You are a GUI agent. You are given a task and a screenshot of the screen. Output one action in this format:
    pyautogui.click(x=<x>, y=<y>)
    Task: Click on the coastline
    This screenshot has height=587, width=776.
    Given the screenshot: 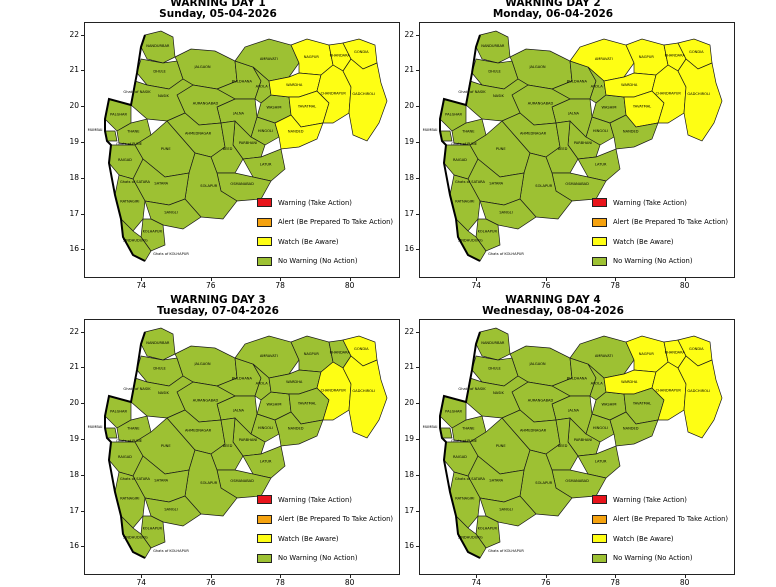 What is the action you would take?
    pyautogui.click(x=460, y=445)
    